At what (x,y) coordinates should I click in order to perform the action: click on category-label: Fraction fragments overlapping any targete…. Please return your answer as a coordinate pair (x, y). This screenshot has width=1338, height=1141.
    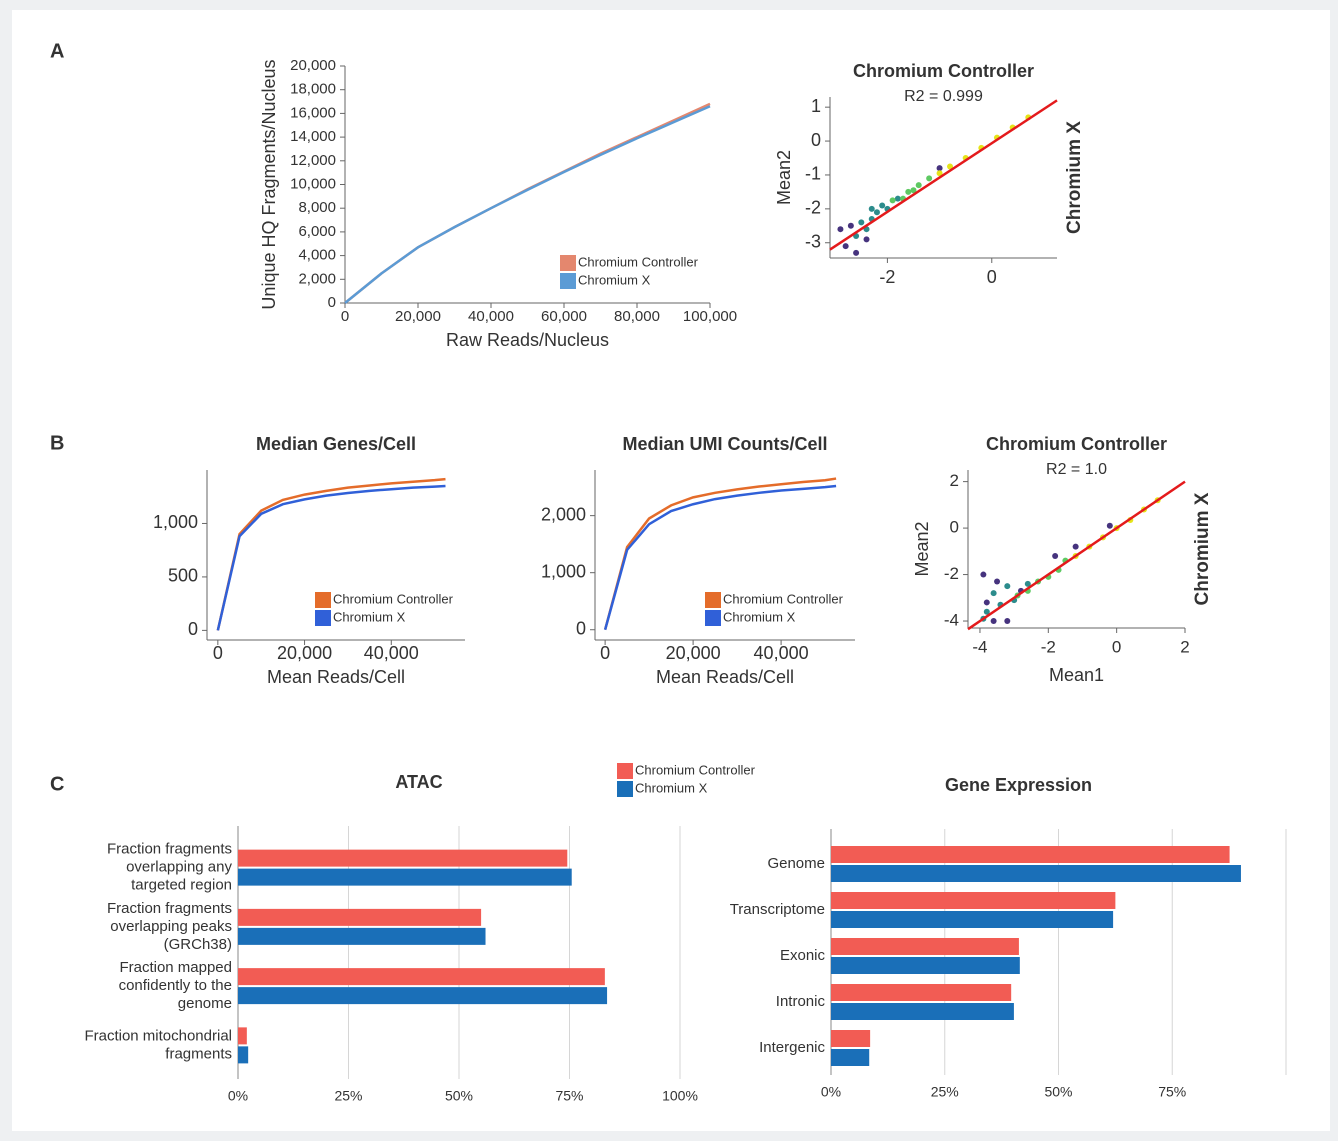
    Looking at the image, I should click on (170, 867).